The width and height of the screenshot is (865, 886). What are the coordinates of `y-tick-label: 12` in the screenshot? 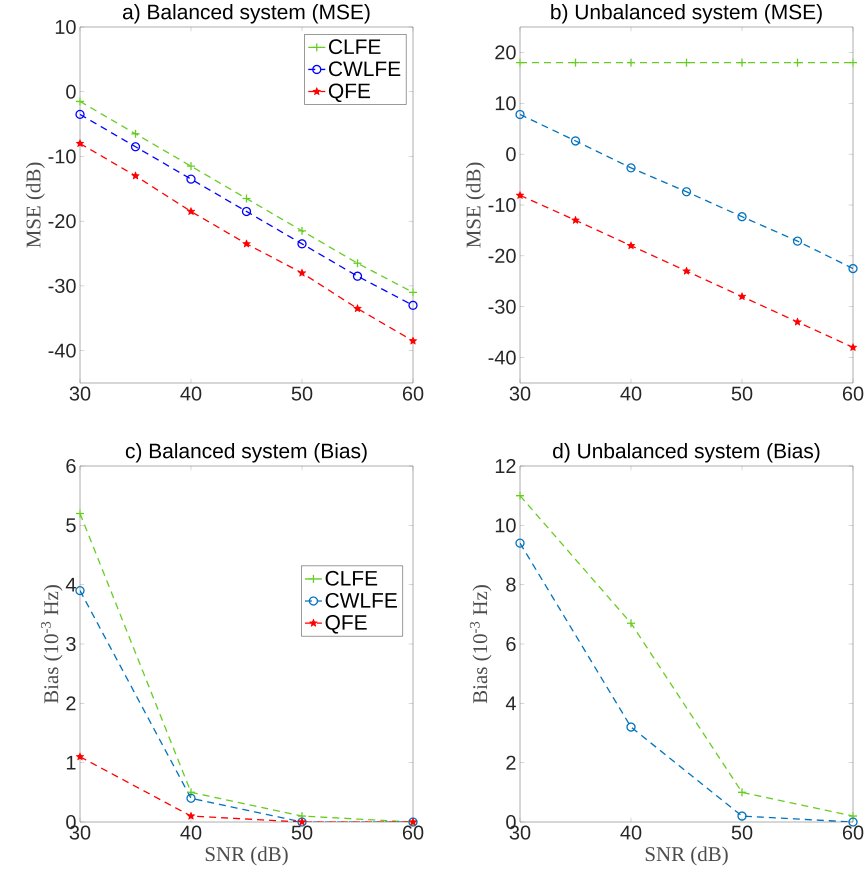 It's located at (506, 466).